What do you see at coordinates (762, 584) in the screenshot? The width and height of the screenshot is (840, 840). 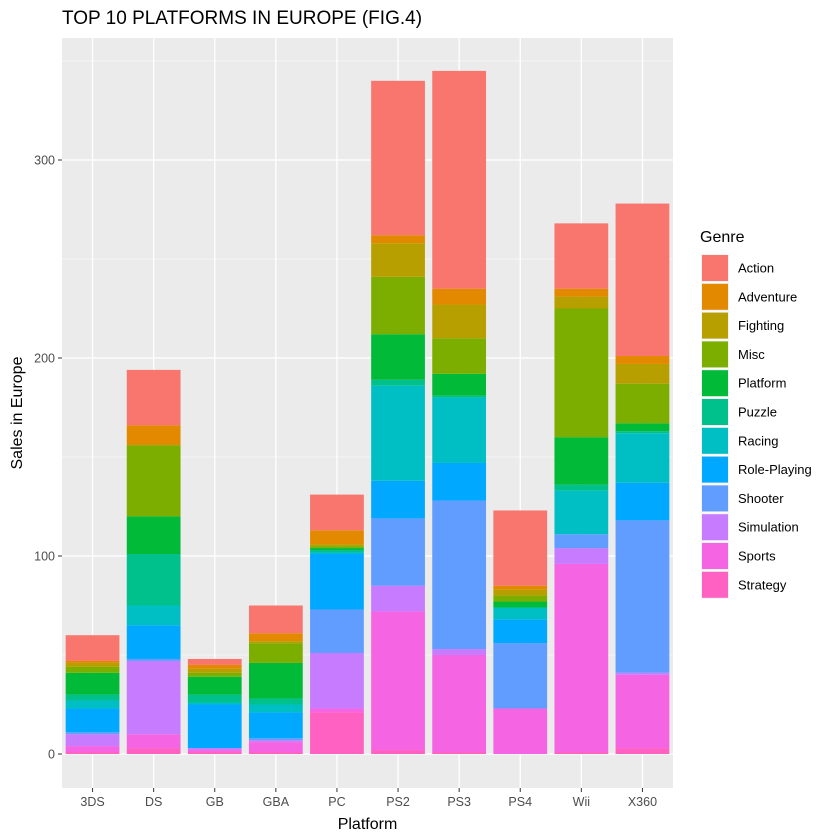 I see `legend-label: Strategy` at bounding box center [762, 584].